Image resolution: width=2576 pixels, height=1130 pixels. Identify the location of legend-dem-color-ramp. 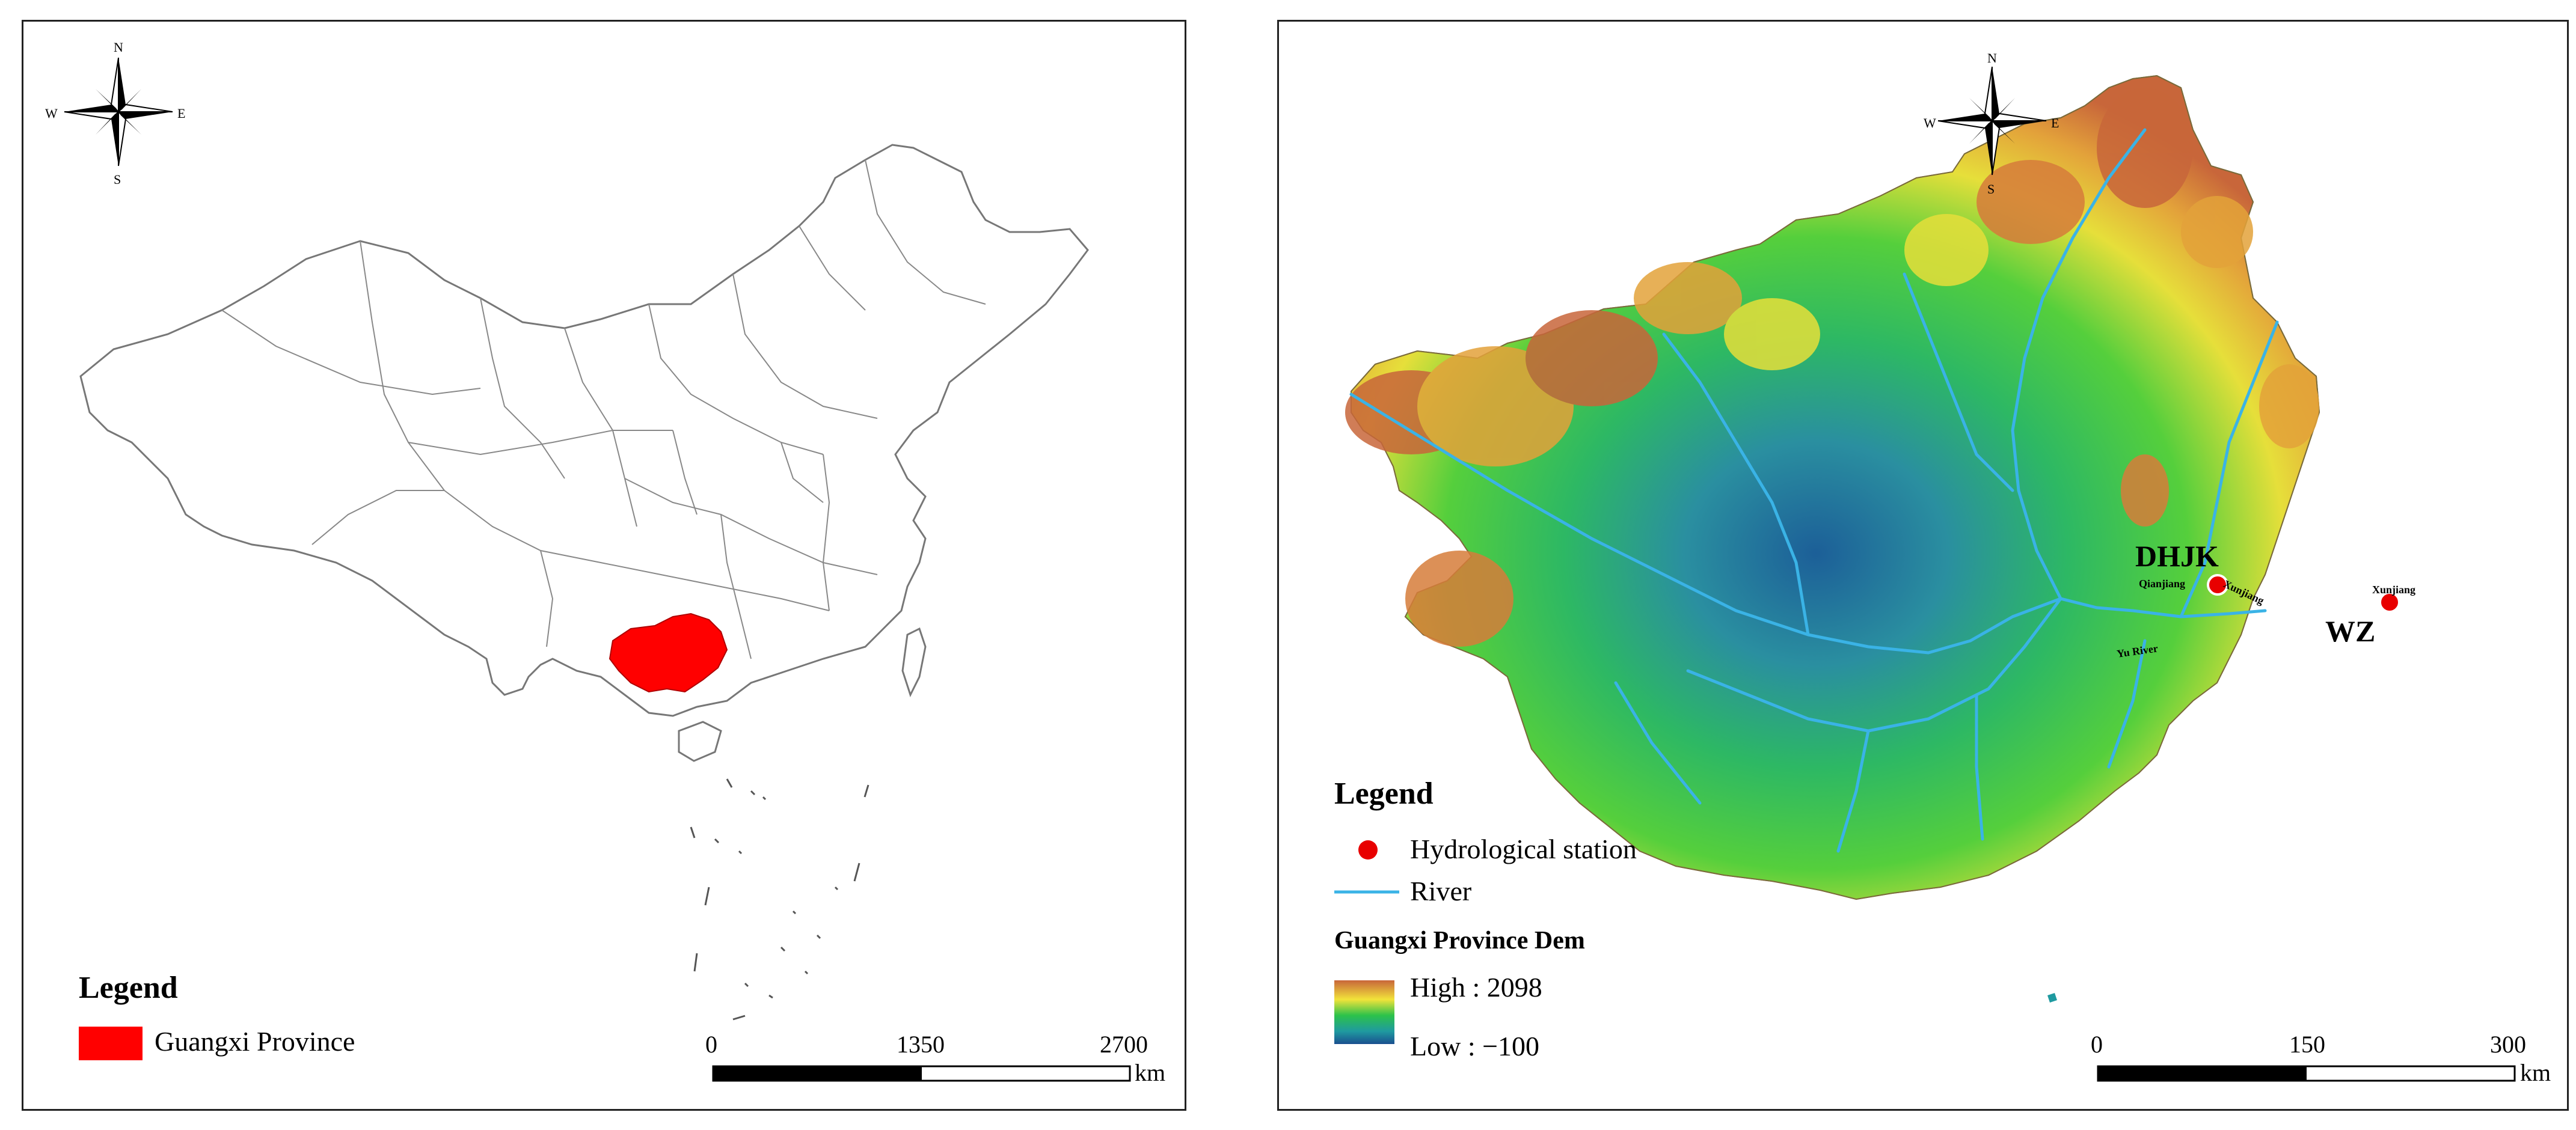
(1364, 1012).